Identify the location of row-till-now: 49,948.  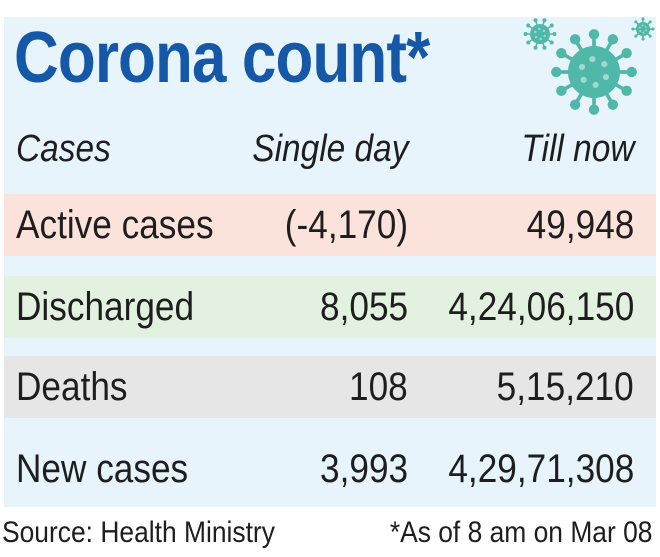
(580, 225).